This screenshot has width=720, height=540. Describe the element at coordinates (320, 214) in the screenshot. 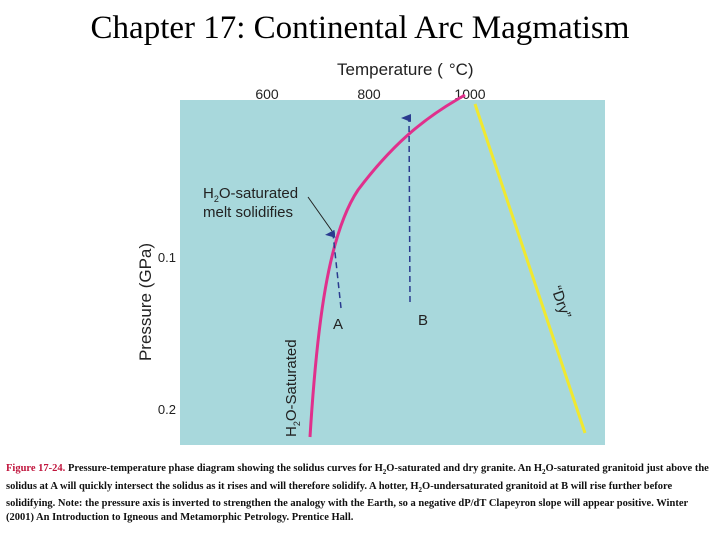

I see `callout-leader-line` at that location.